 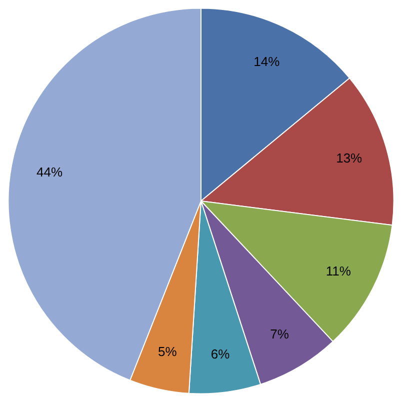 I want to click on data-label: 7%, so click(x=280, y=334).